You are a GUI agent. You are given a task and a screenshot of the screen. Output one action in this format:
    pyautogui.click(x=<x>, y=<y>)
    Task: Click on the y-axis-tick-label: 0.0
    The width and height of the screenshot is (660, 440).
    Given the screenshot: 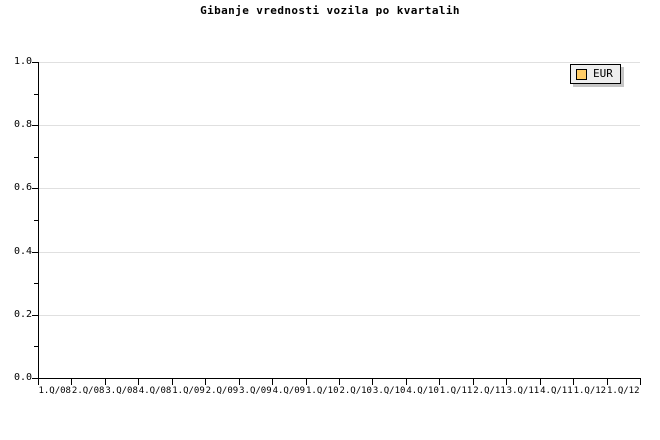 What is the action you would take?
    pyautogui.click(x=22, y=377)
    